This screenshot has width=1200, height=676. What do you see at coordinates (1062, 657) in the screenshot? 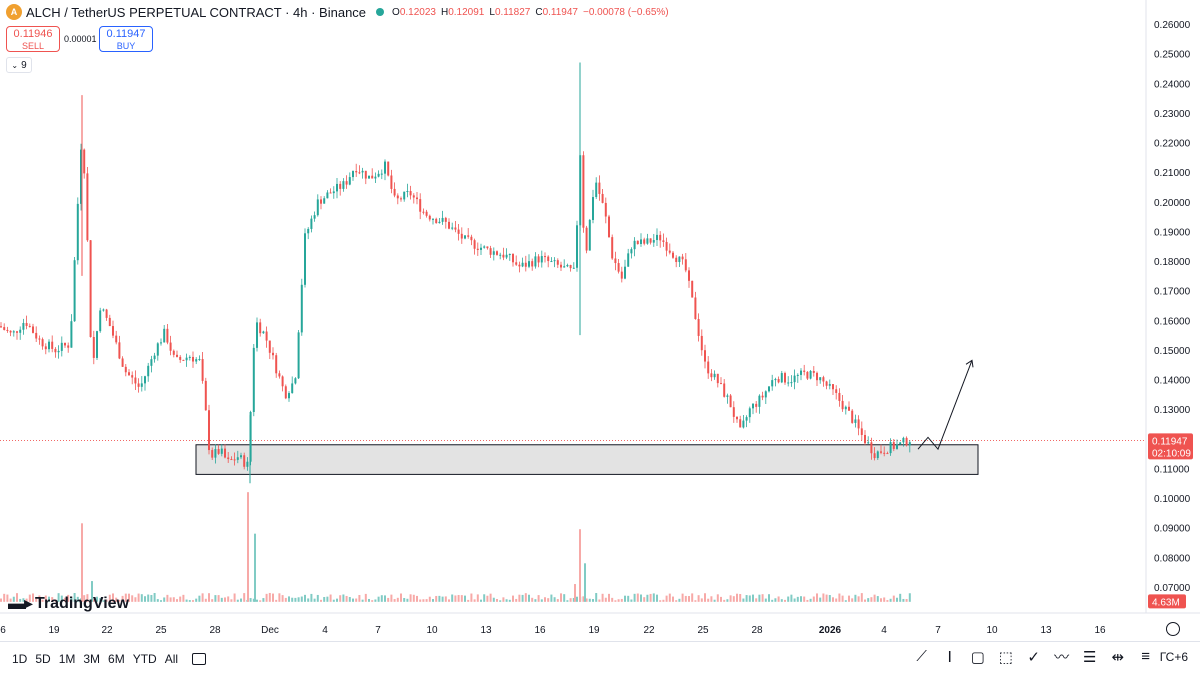
I see `pattern-tool-icon: 〰` at bounding box center [1062, 657].